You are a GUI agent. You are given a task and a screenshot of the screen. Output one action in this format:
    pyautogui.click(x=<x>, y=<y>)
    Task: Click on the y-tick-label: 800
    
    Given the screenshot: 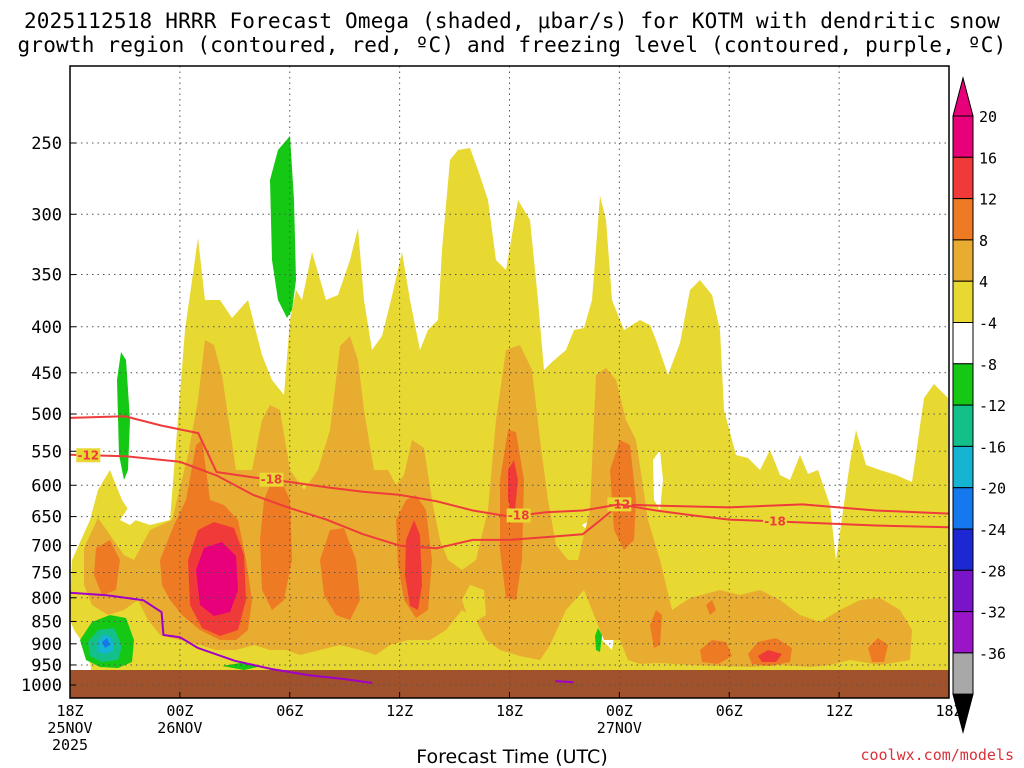 What is the action you would take?
    pyautogui.click(x=46, y=599)
    